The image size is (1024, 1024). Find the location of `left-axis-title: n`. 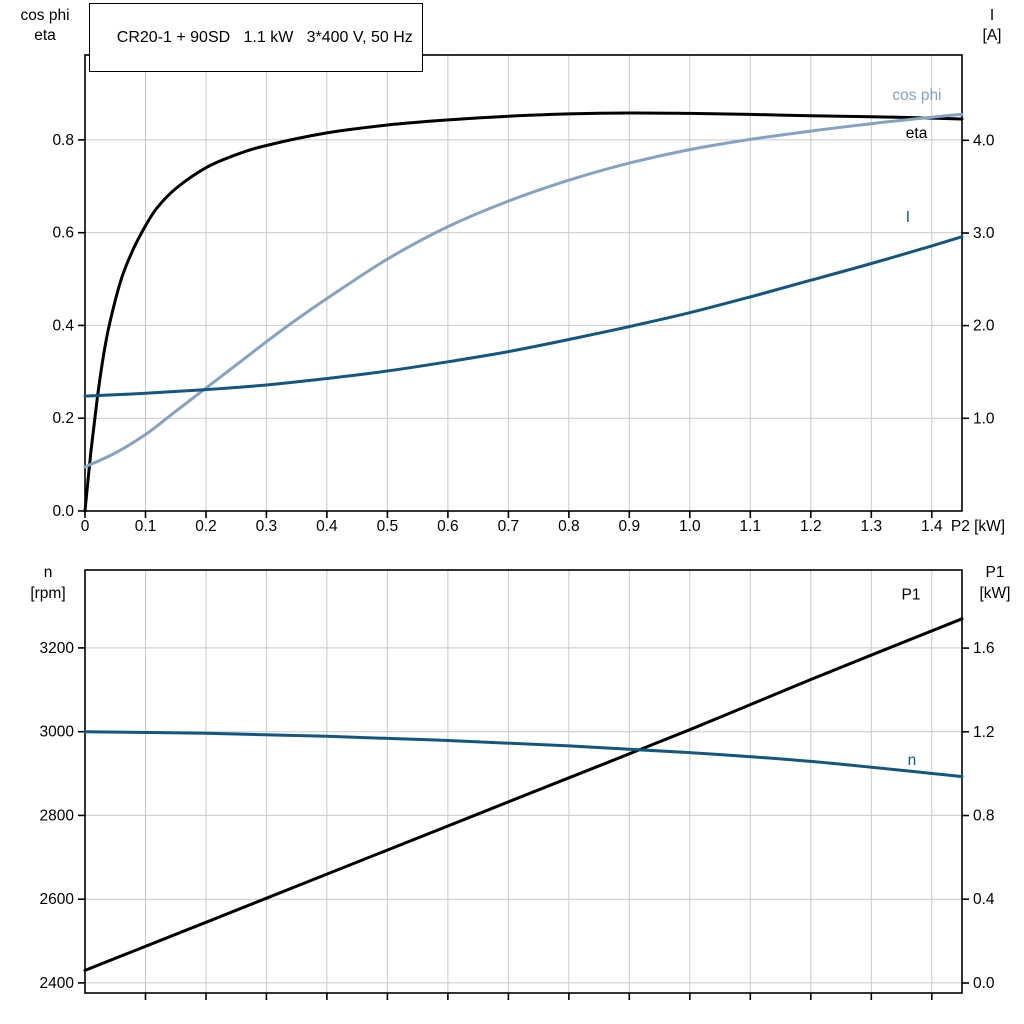

left-axis-title: n is located at coordinates (48, 572).